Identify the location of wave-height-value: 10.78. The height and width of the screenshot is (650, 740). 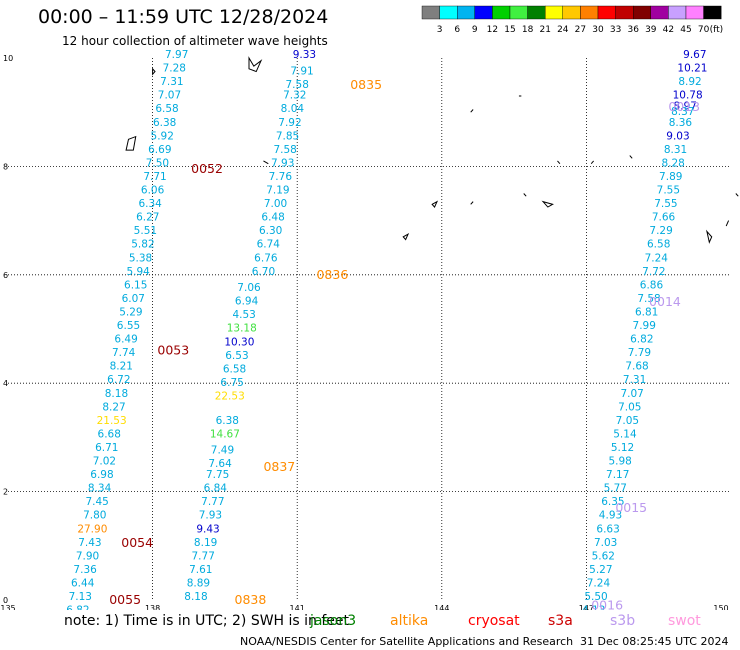
(688, 96).